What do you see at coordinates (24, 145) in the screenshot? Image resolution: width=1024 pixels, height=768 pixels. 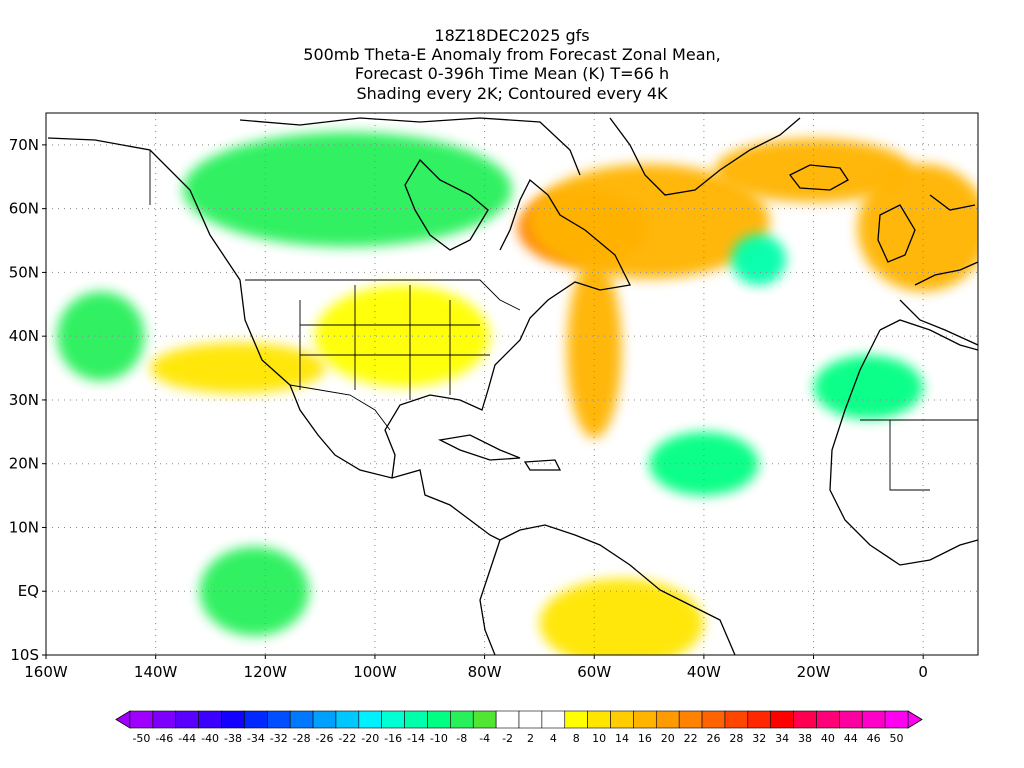 I see `lat-tick-label: 70N` at bounding box center [24, 145].